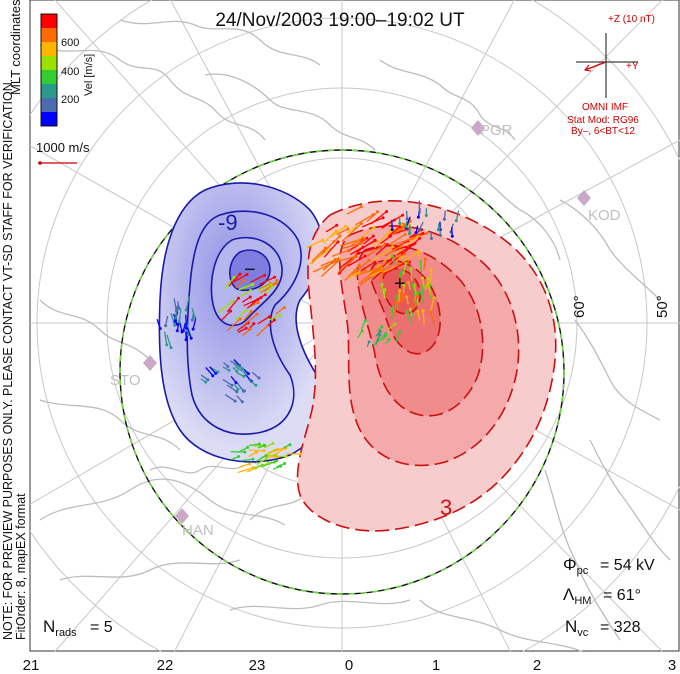  Describe the element at coordinates (49, 70) in the screenshot. I see `velocity-colorbar` at that location.